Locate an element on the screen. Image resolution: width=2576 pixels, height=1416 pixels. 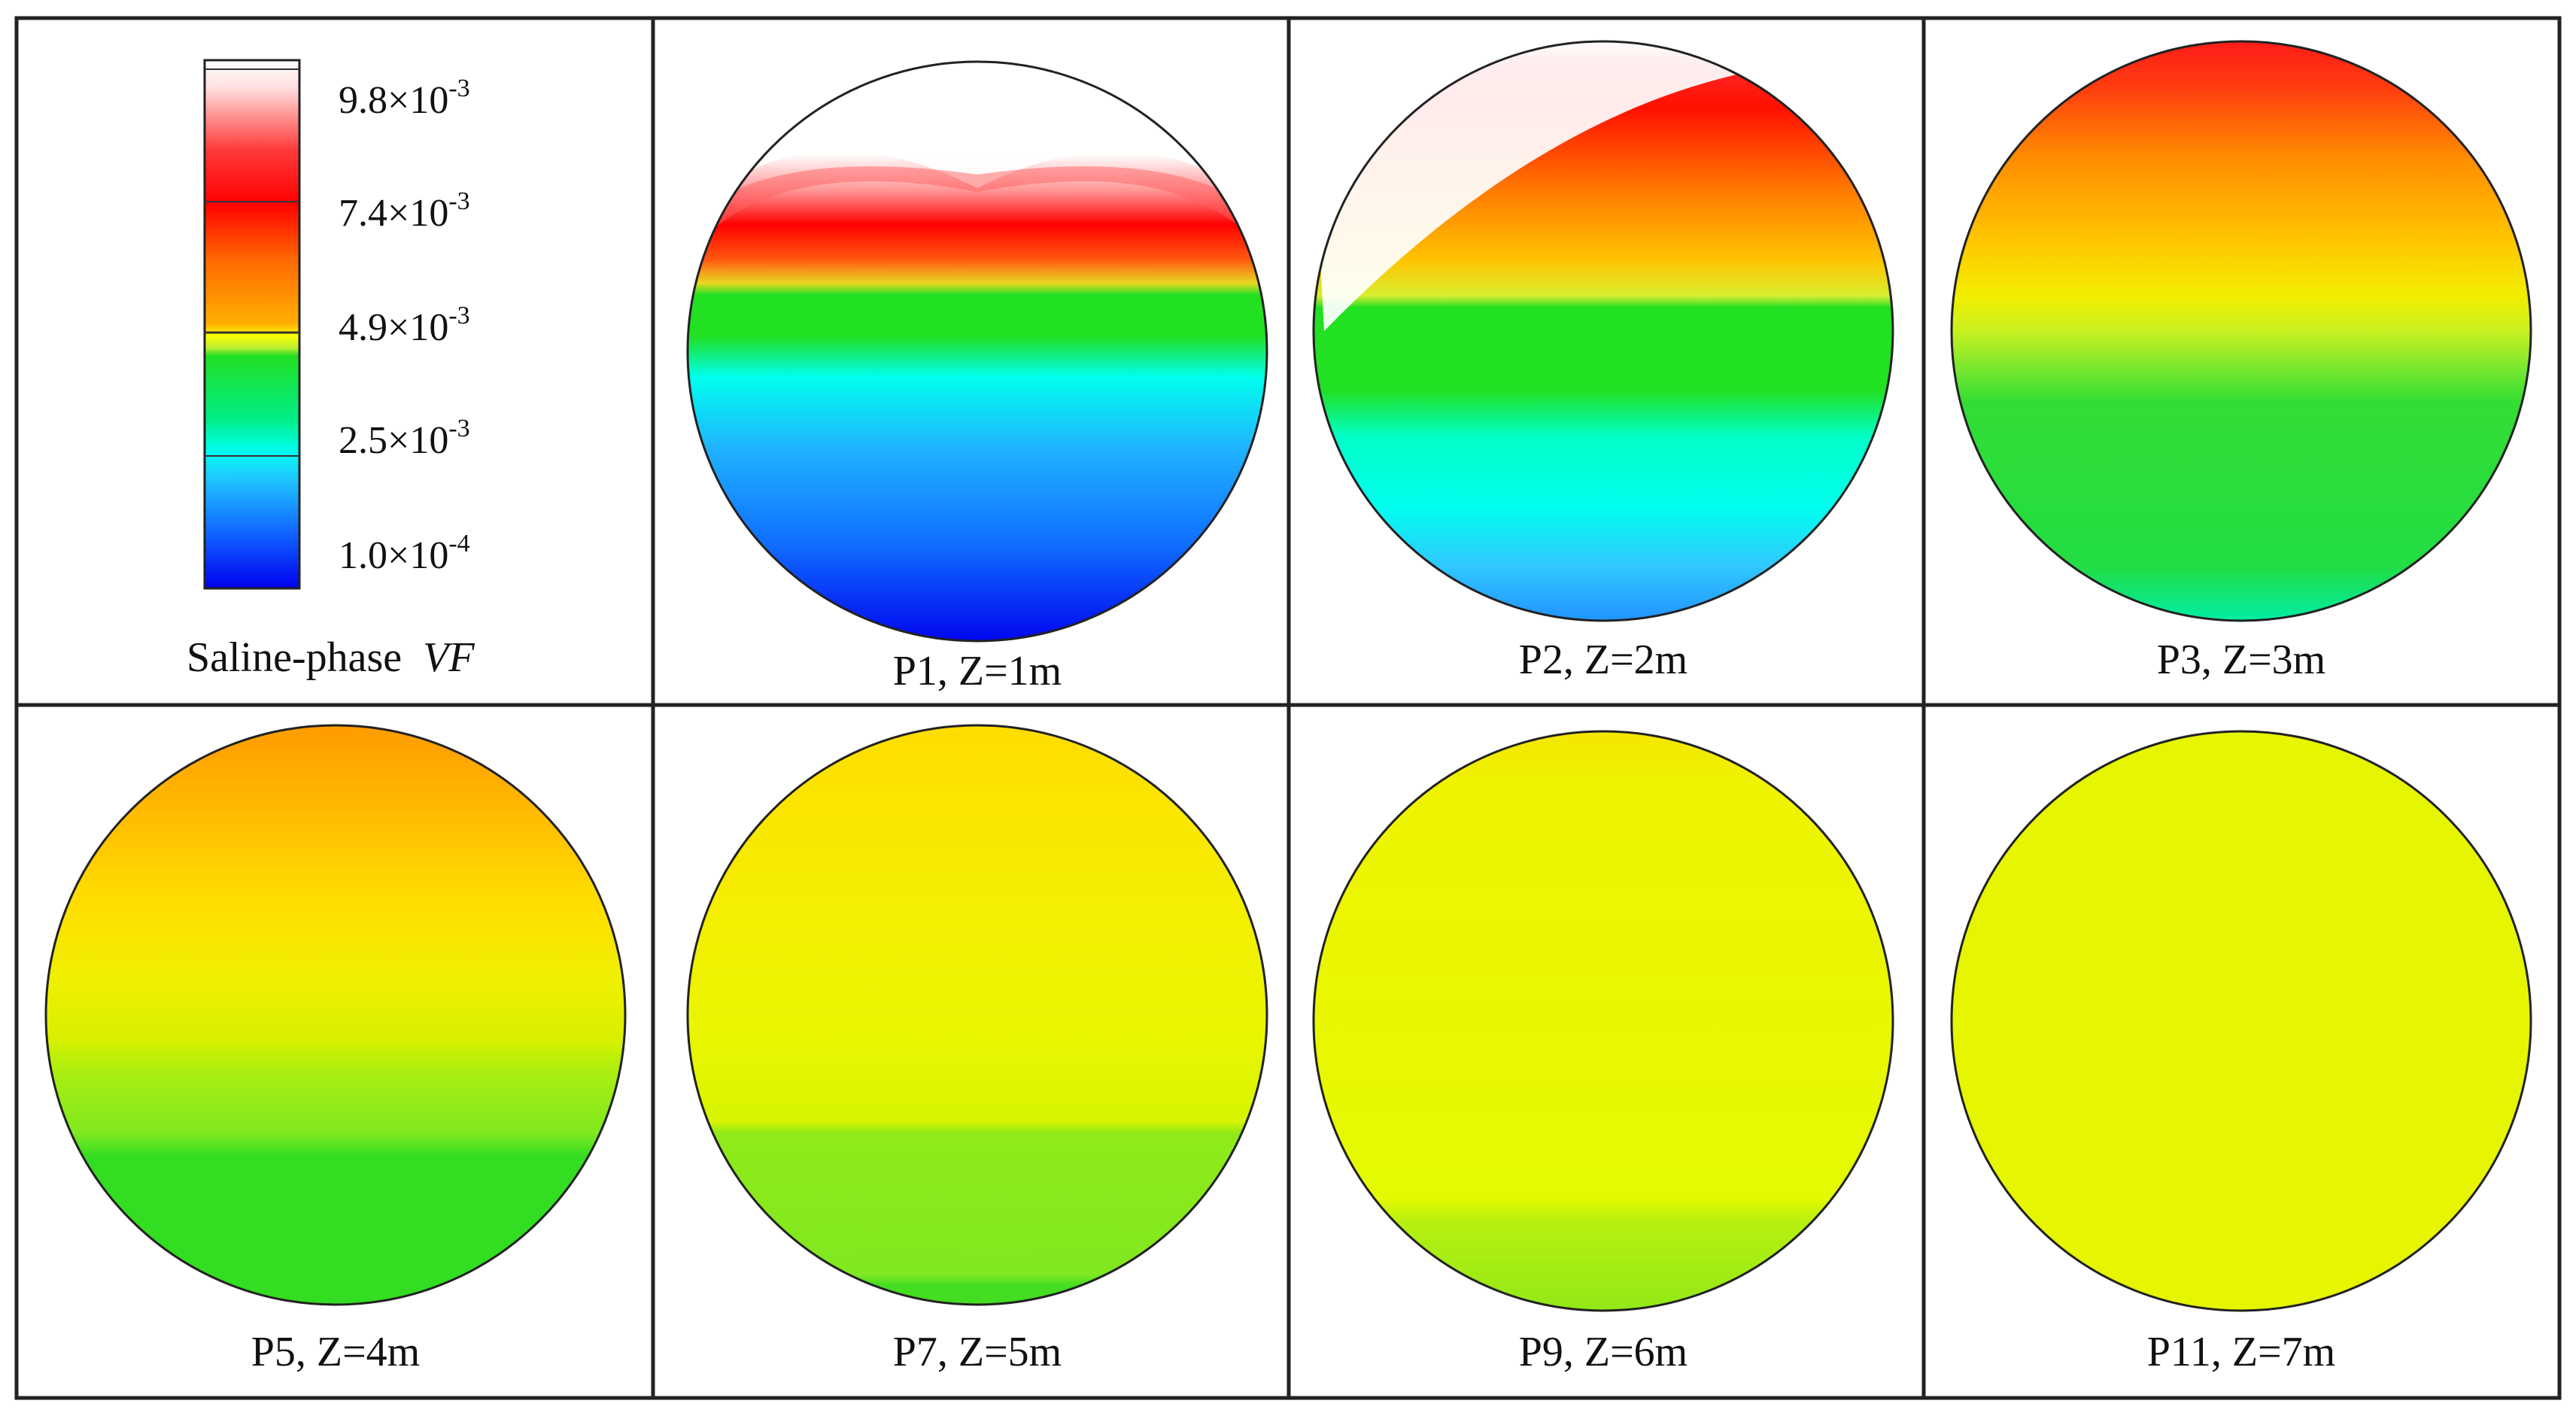
contour-p11: P11, Z=7m is located at coordinates (2241, 1052).